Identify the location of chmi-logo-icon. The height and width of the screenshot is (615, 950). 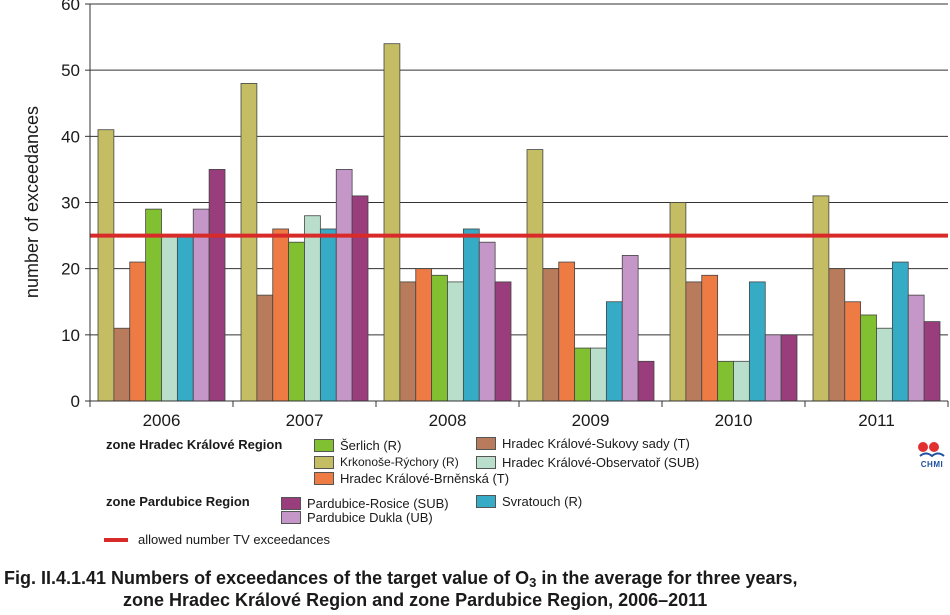
(931, 450).